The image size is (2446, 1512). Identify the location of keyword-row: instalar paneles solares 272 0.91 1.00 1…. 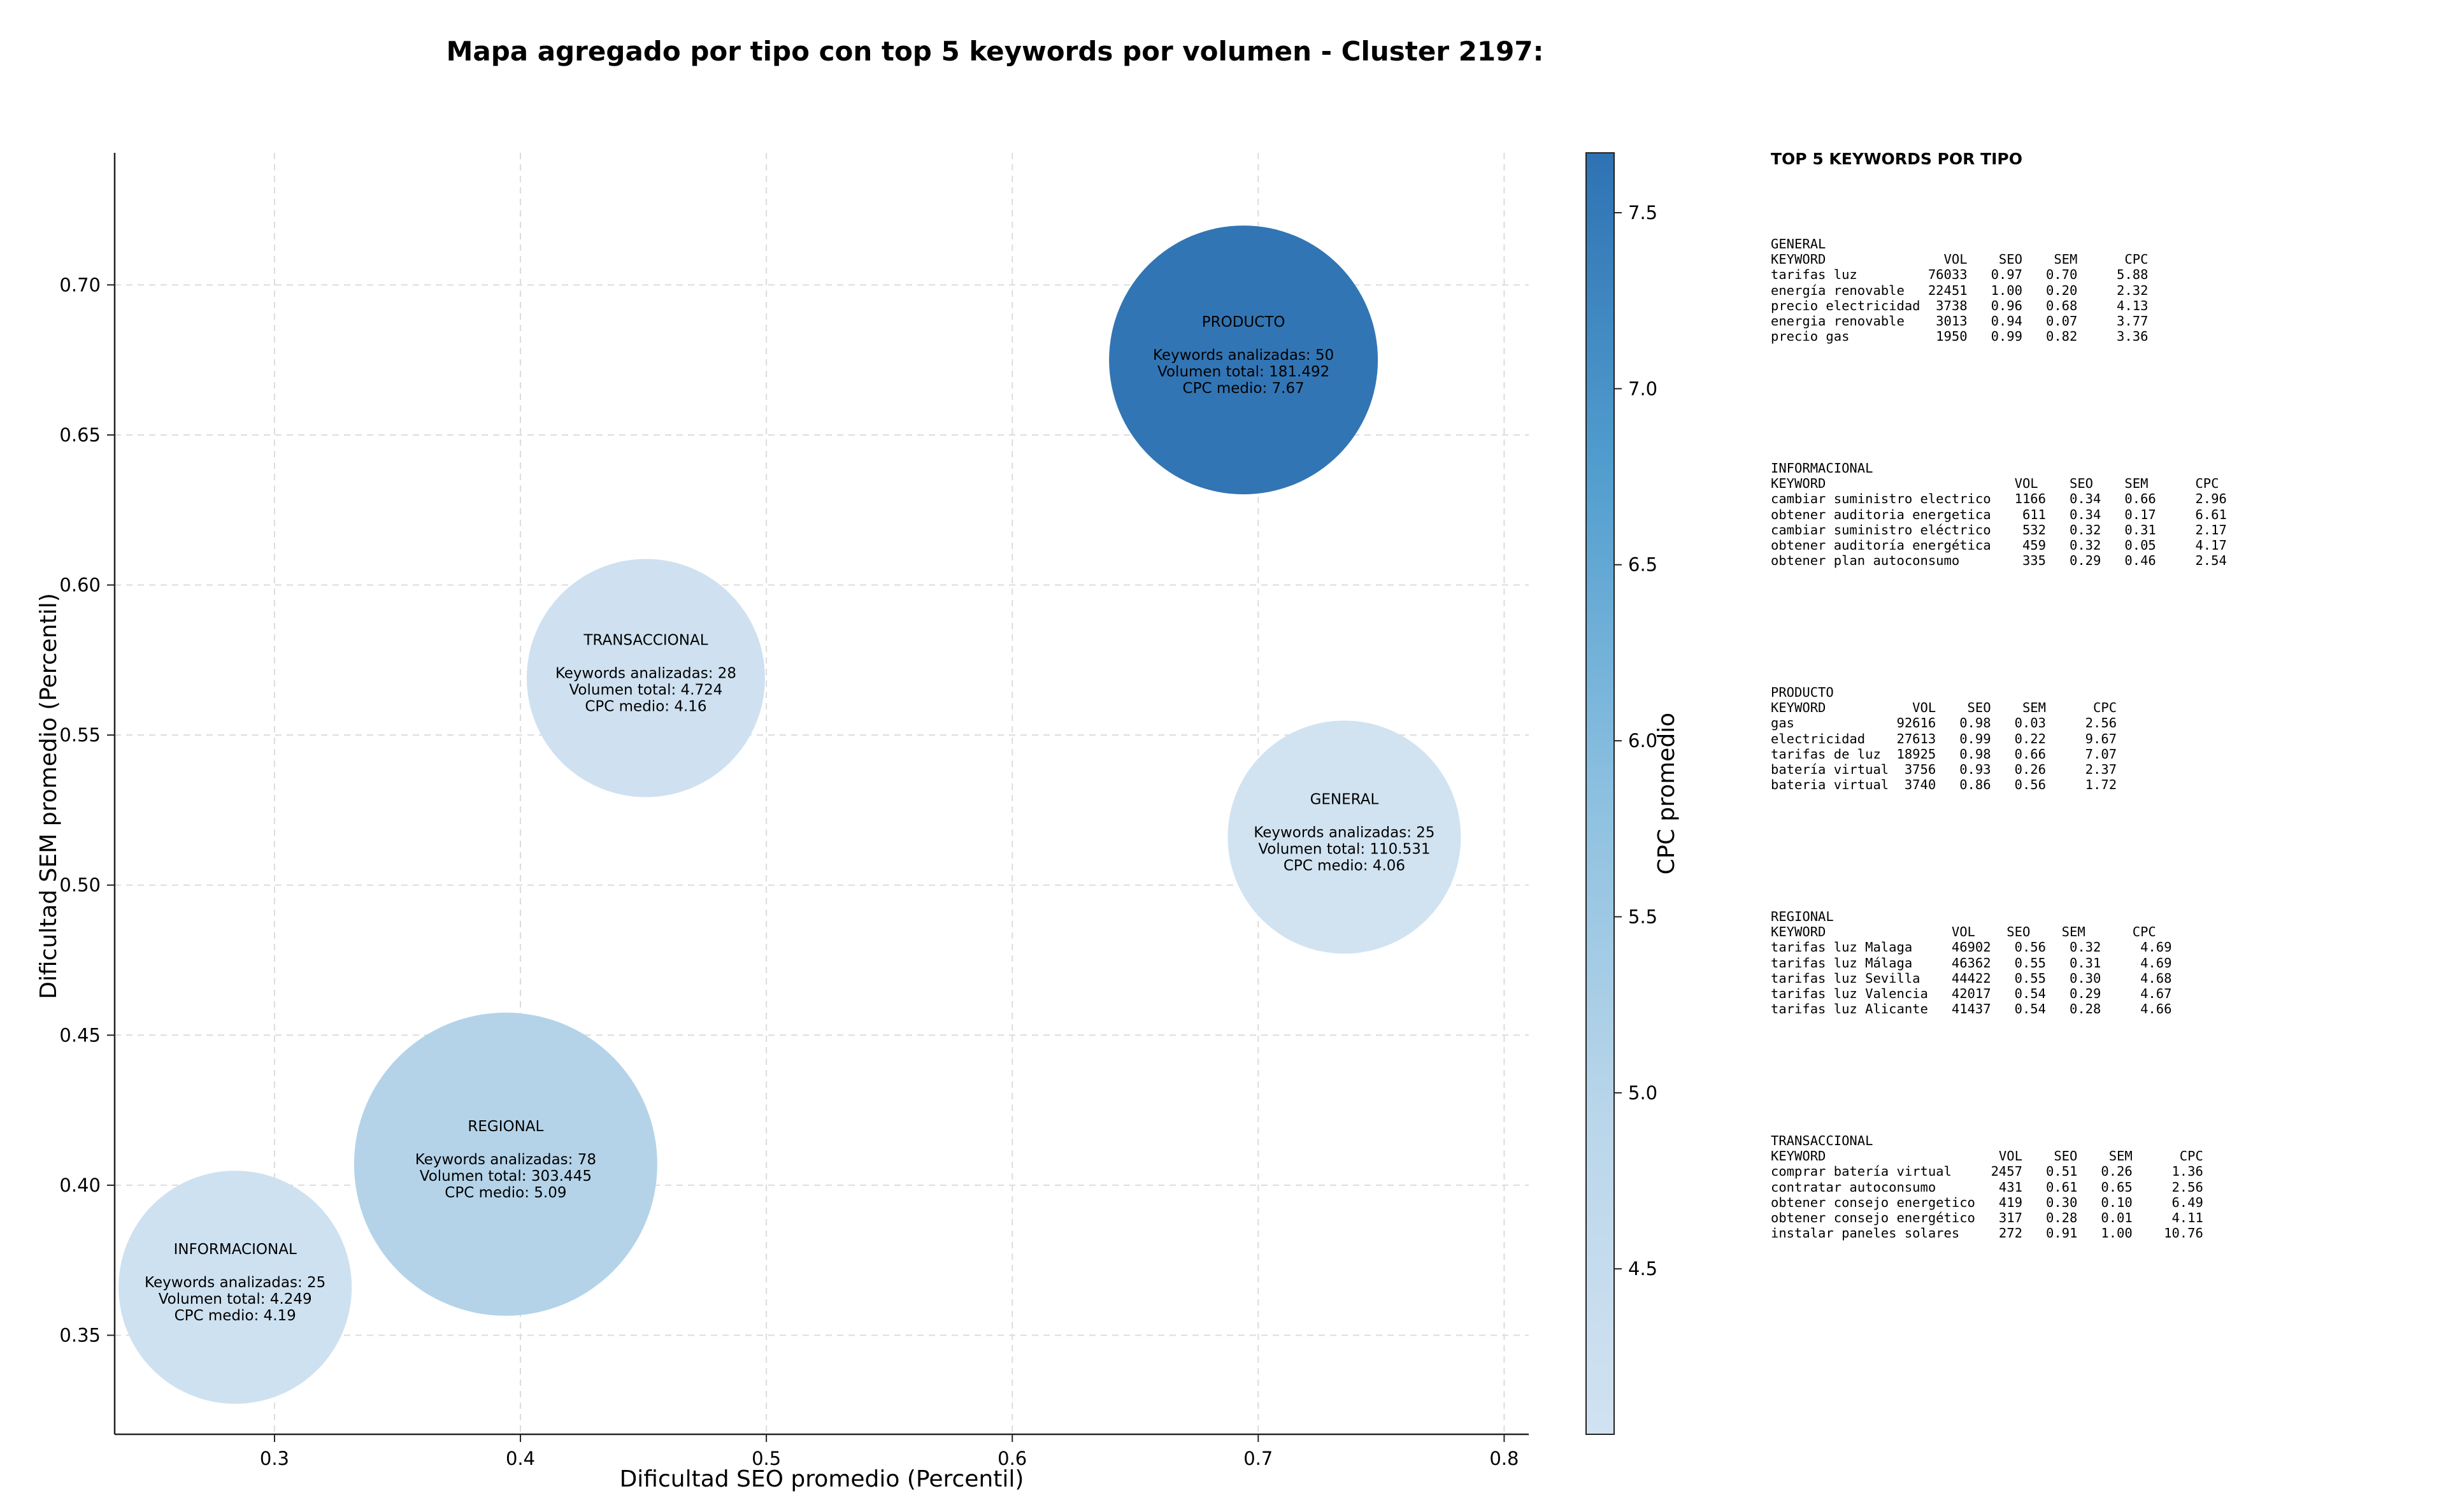
(1987, 1233).